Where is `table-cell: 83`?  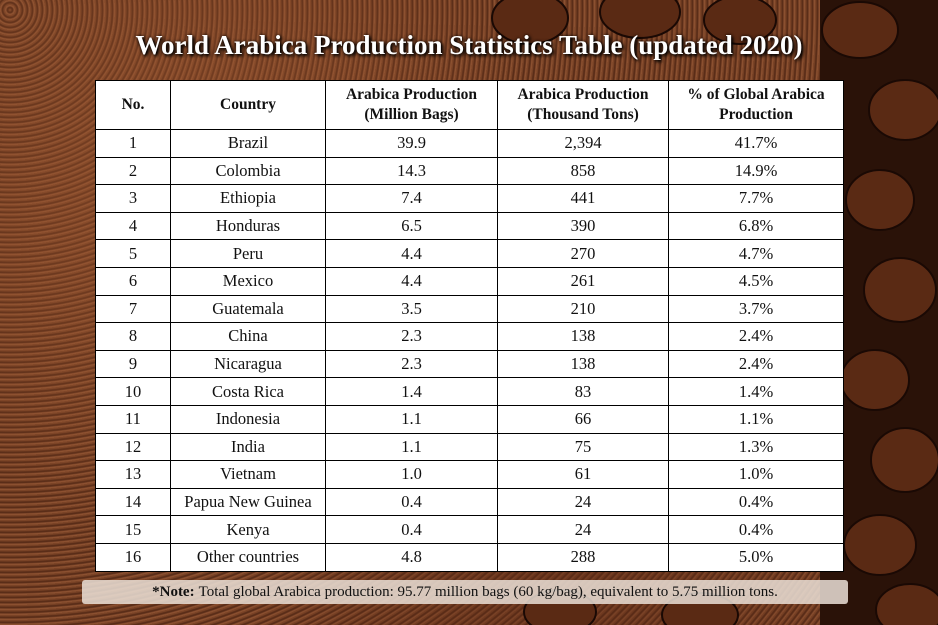 table-cell: 83 is located at coordinates (583, 391).